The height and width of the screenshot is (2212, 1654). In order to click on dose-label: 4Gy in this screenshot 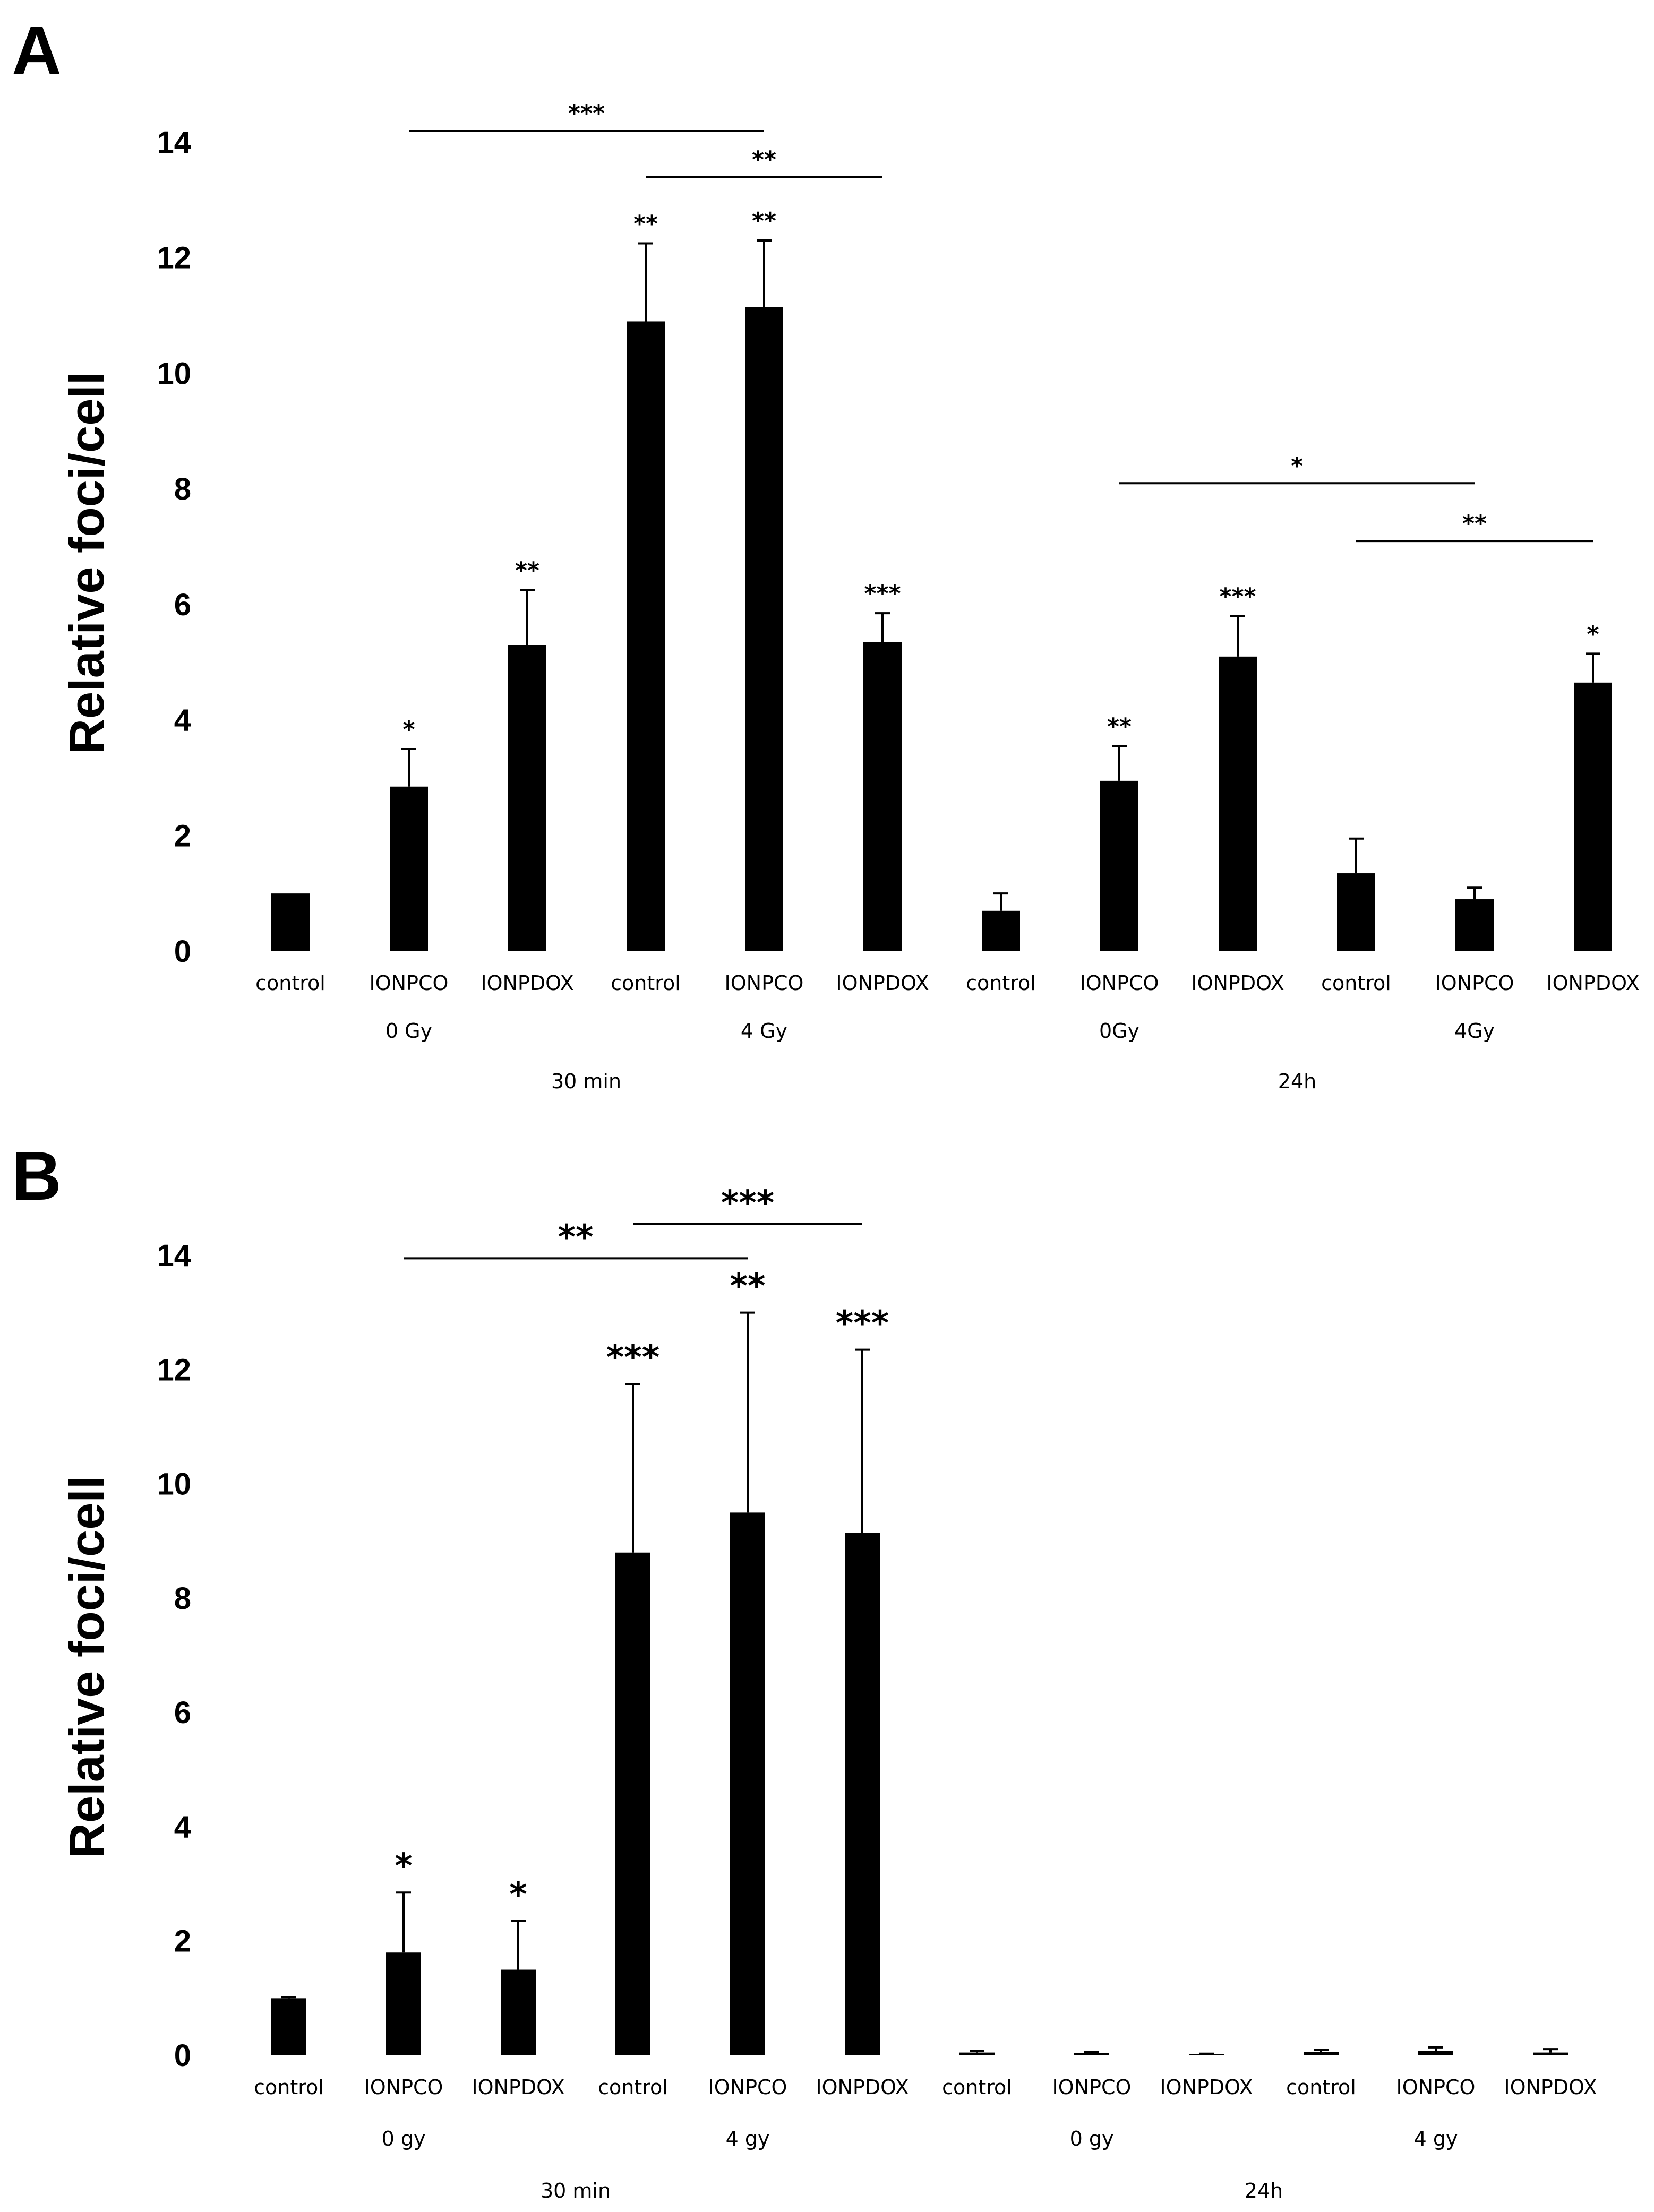, I will do `click(1475, 1031)`.